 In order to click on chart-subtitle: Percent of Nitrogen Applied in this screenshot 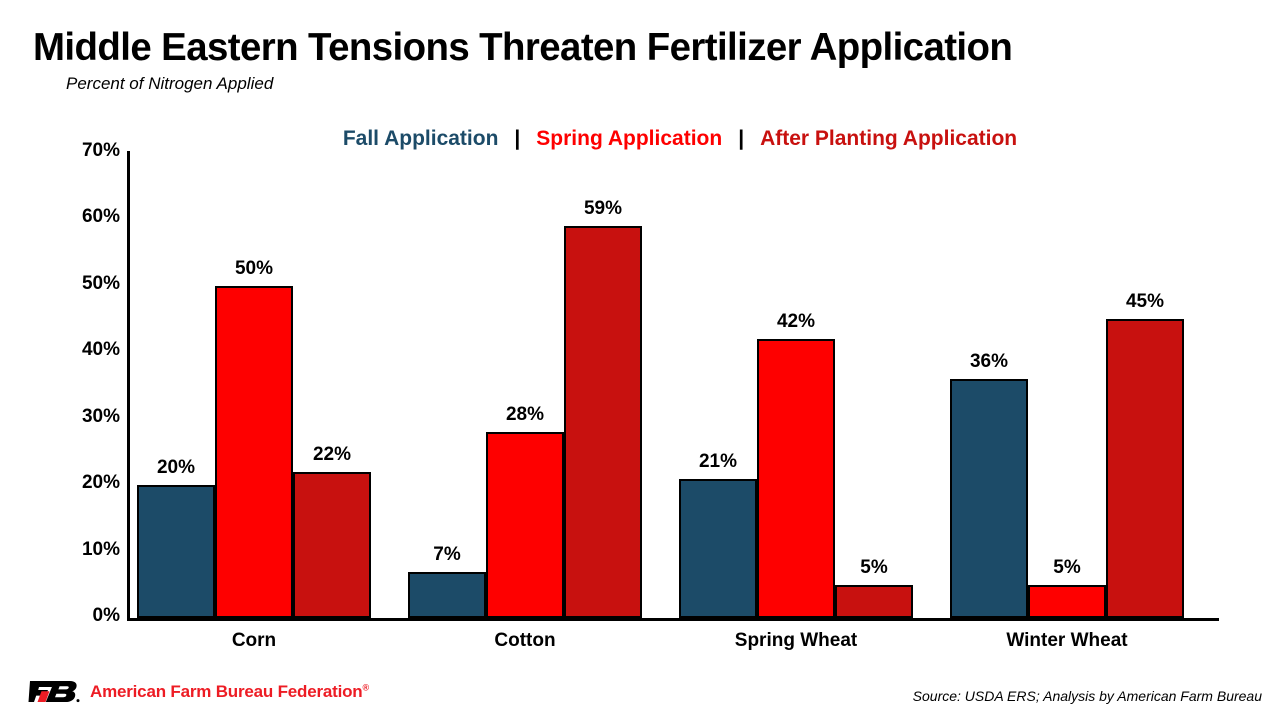, I will do `click(170, 83)`.